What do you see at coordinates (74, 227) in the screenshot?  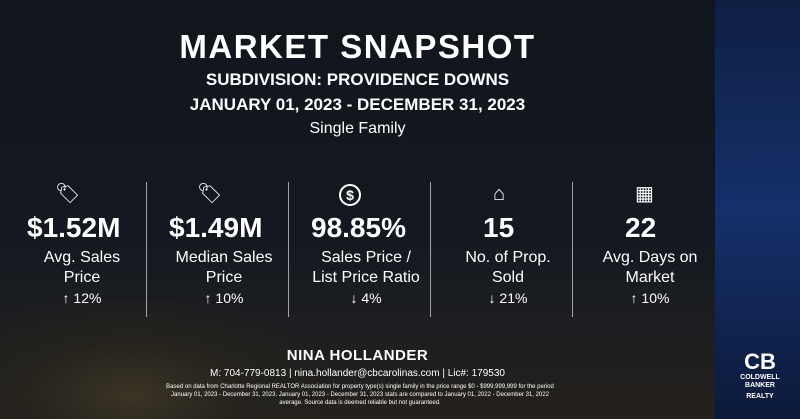 I see `stat-value: $1.52M` at bounding box center [74, 227].